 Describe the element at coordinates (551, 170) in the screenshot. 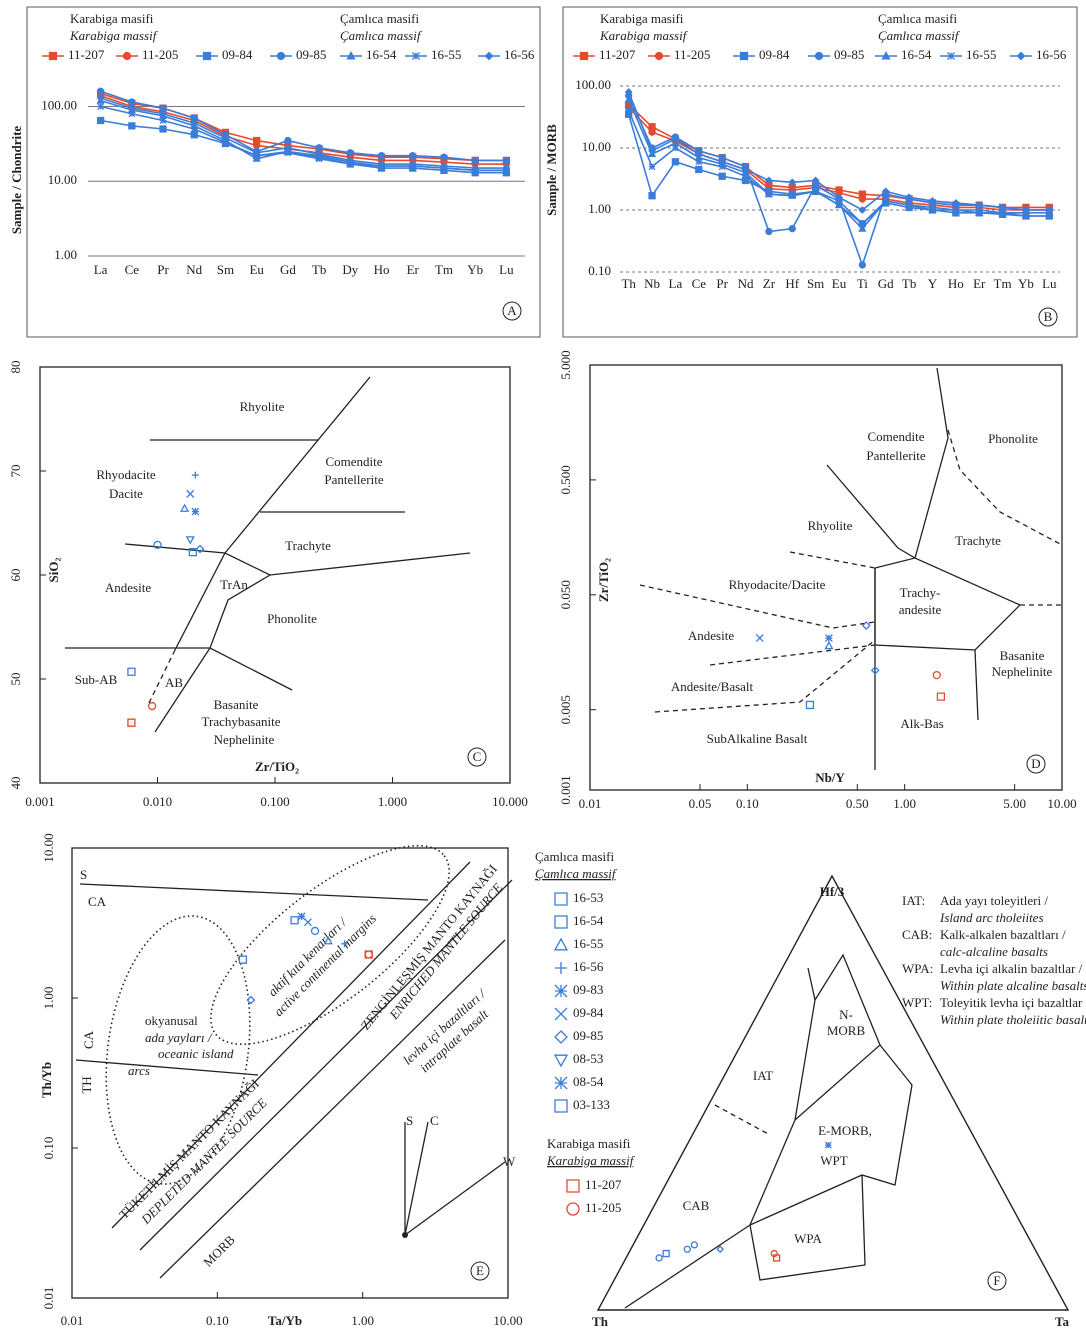

I see `y-axis-label: Sample / MORB` at that location.